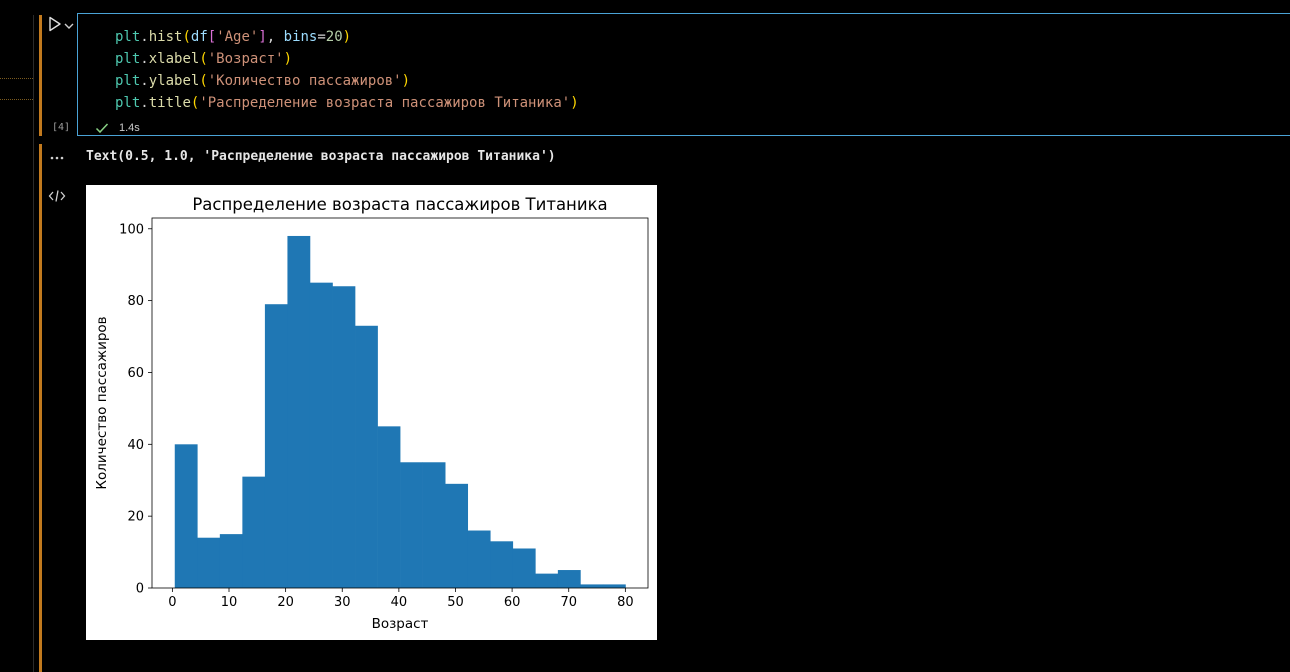  What do you see at coordinates (568, 602) in the screenshot?
I see `x-tick-label: 70` at bounding box center [568, 602].